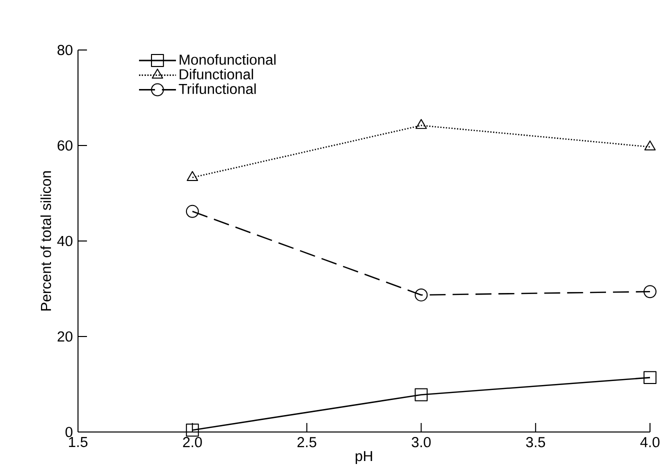  I want to click on x-tick-label: 4.0, so click(650, 442).